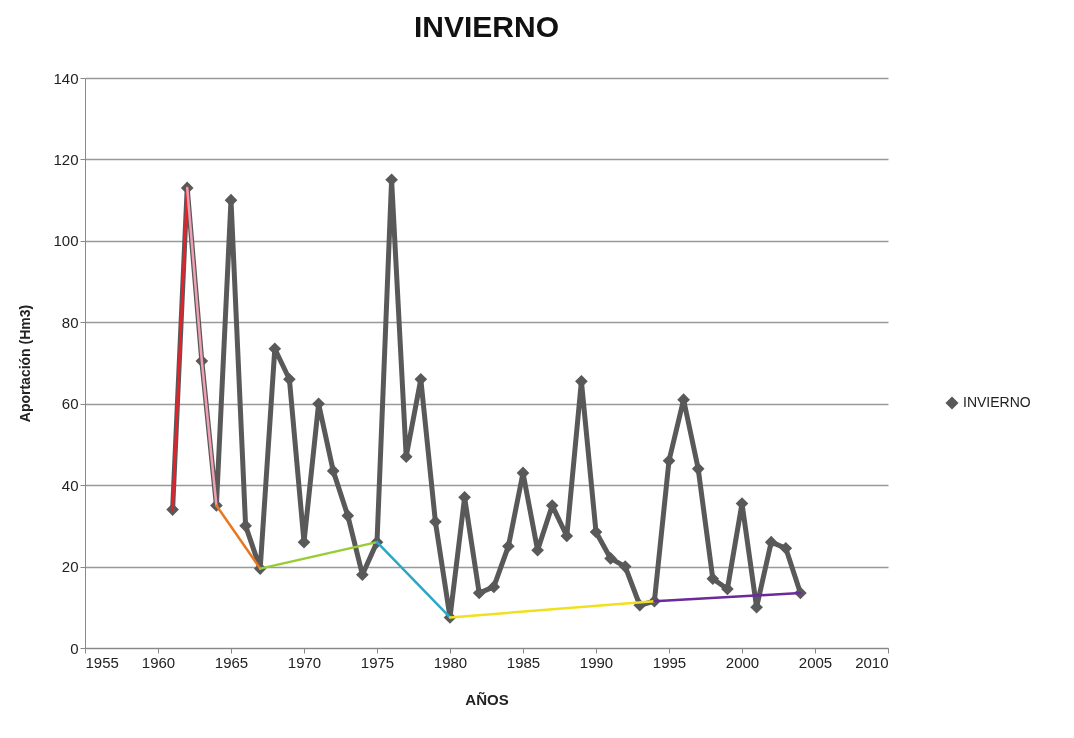 This screenshot has height=738, width=1074. What do you see at coordinates (596, 662) in the screenshot?
I see `x-tick-label: 1990` at bounding box center [596, 662].